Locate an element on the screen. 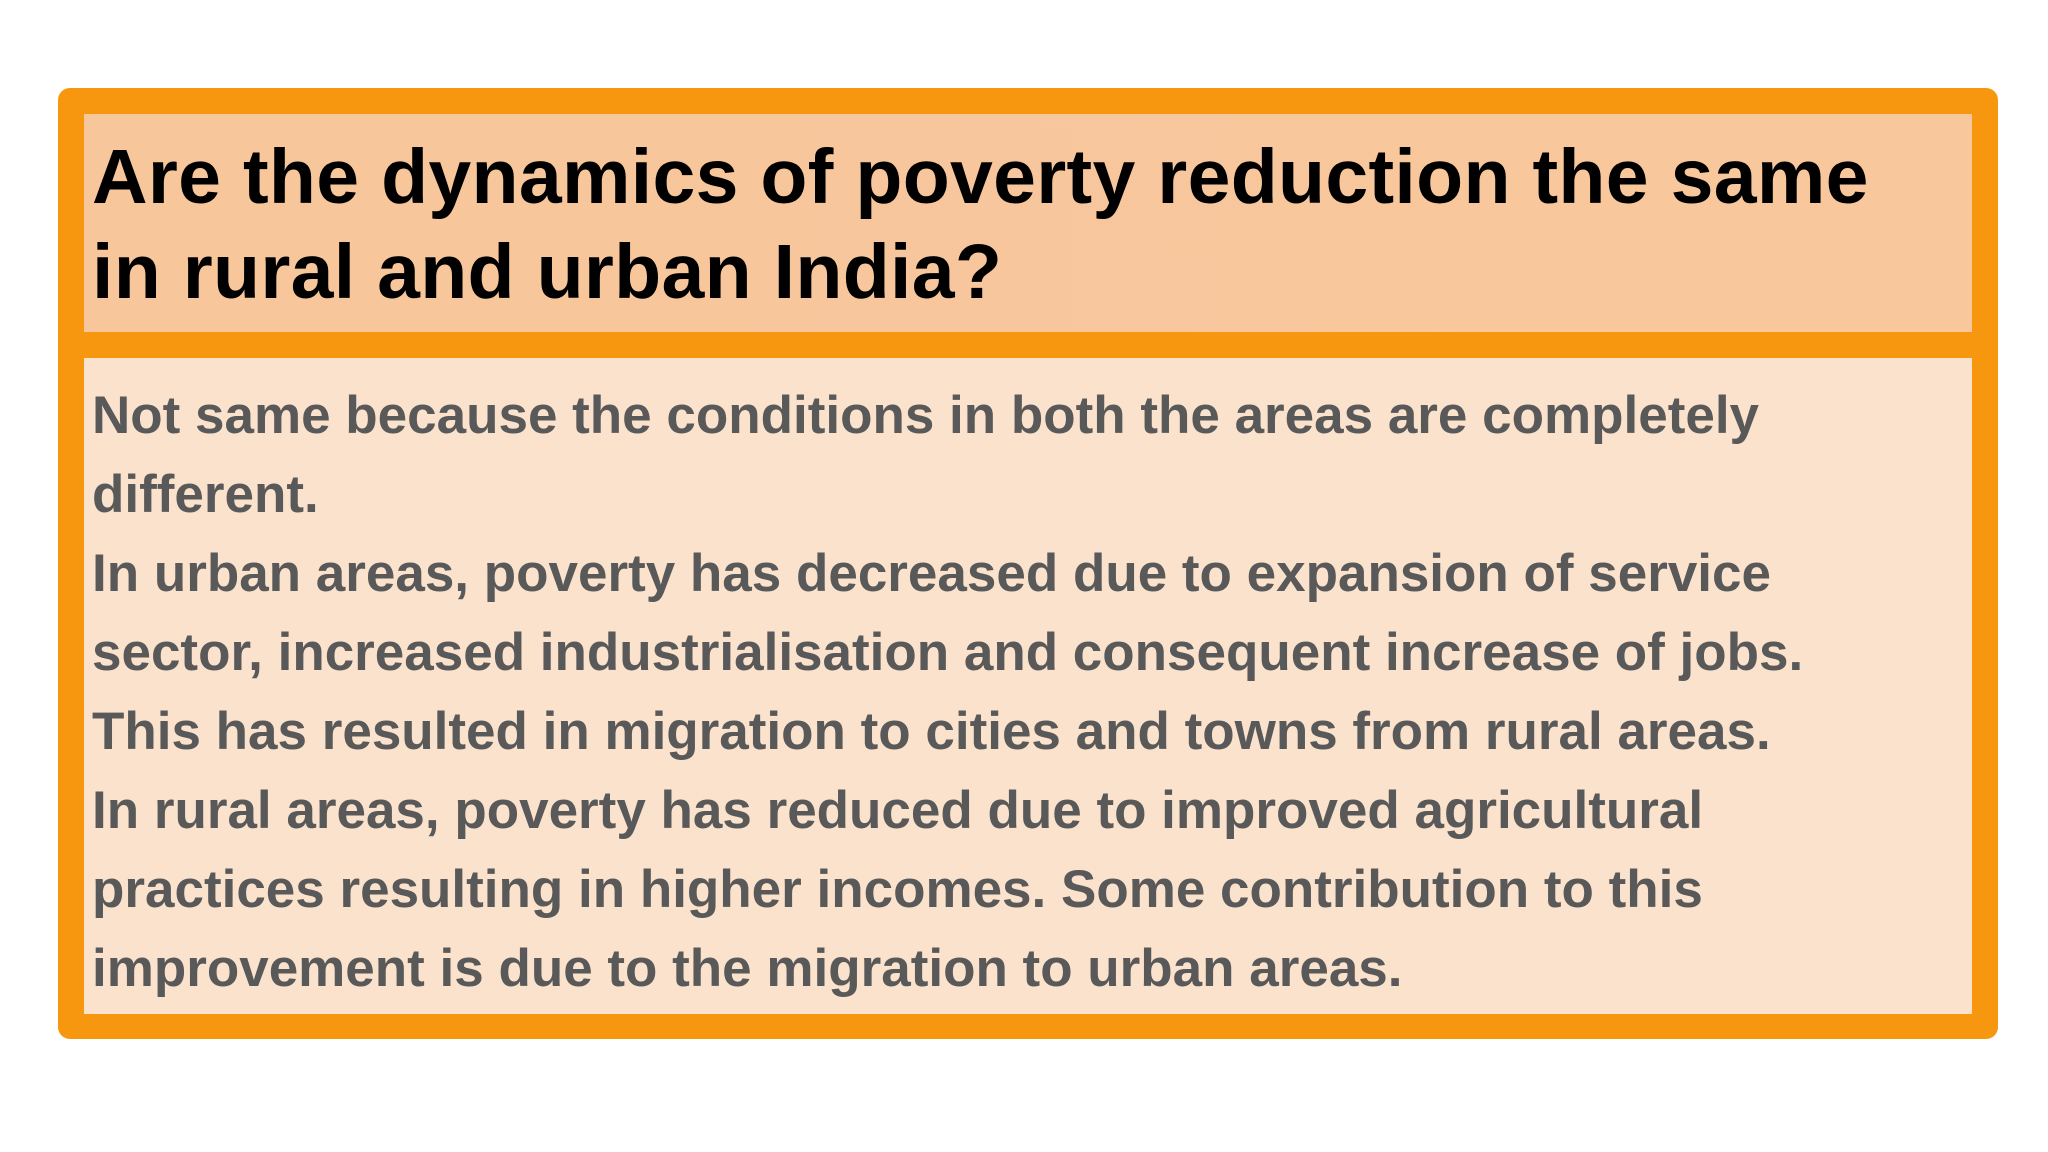  title-line: in rural and urban India? is located at coordinates (547, 272).